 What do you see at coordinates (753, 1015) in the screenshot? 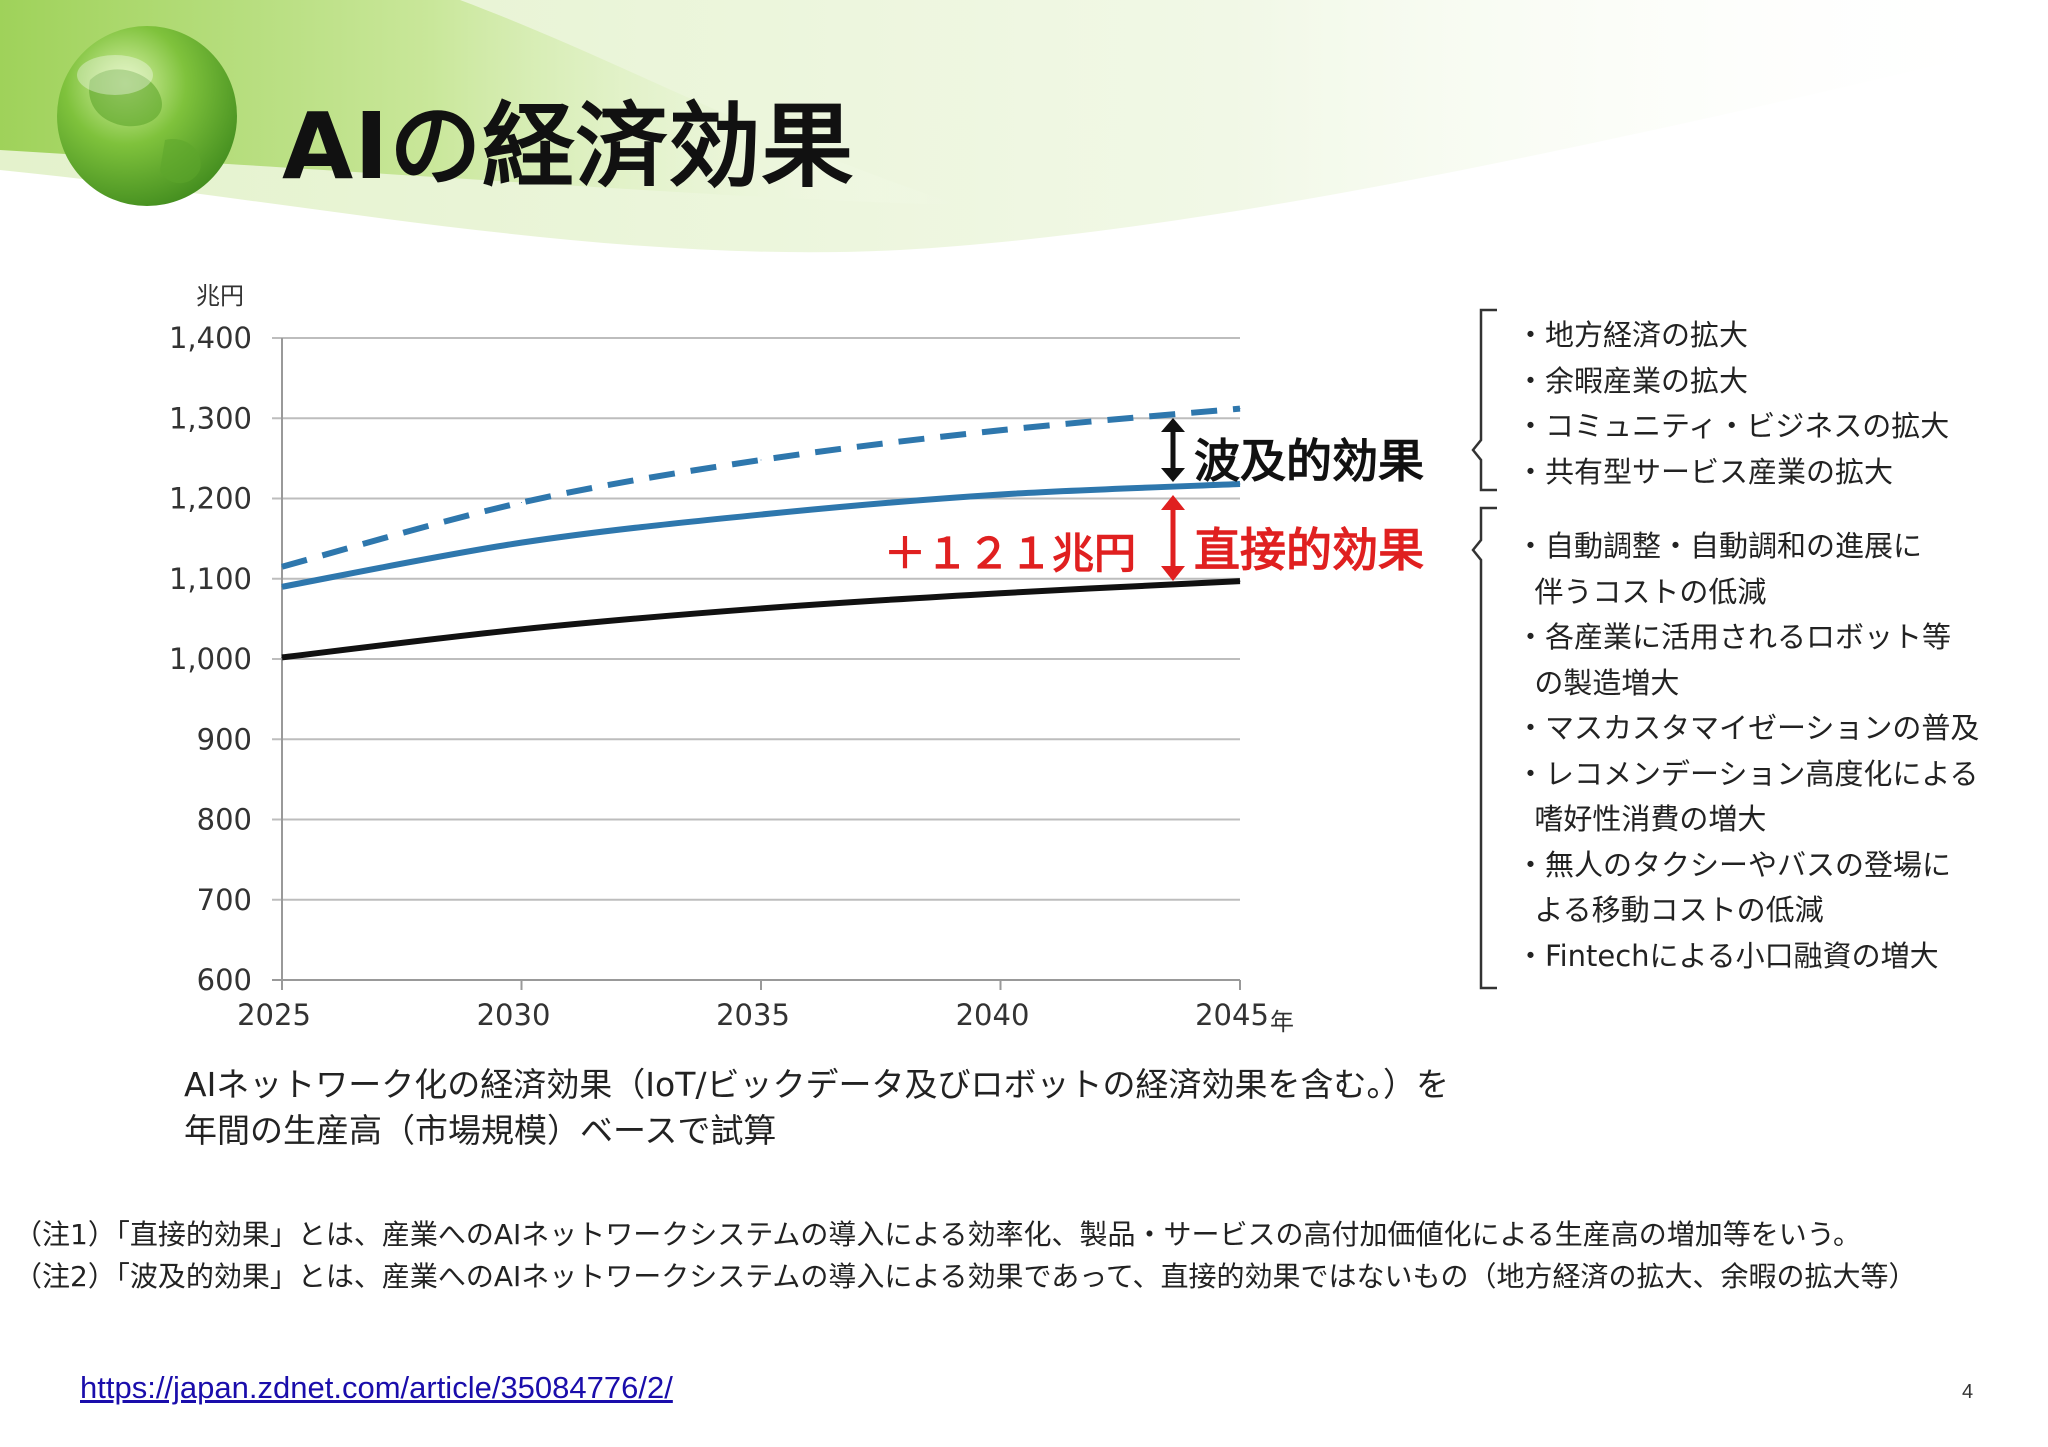
I see `x-tick-label: 2035` at bounding box center [753, 1015].